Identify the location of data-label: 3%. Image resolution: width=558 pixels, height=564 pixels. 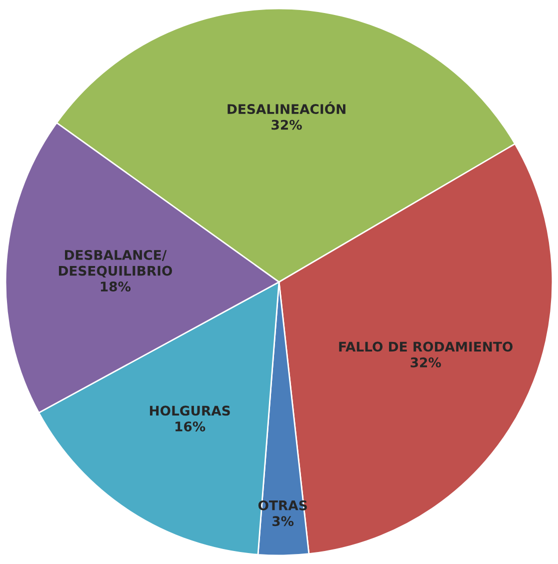
(283, 521).